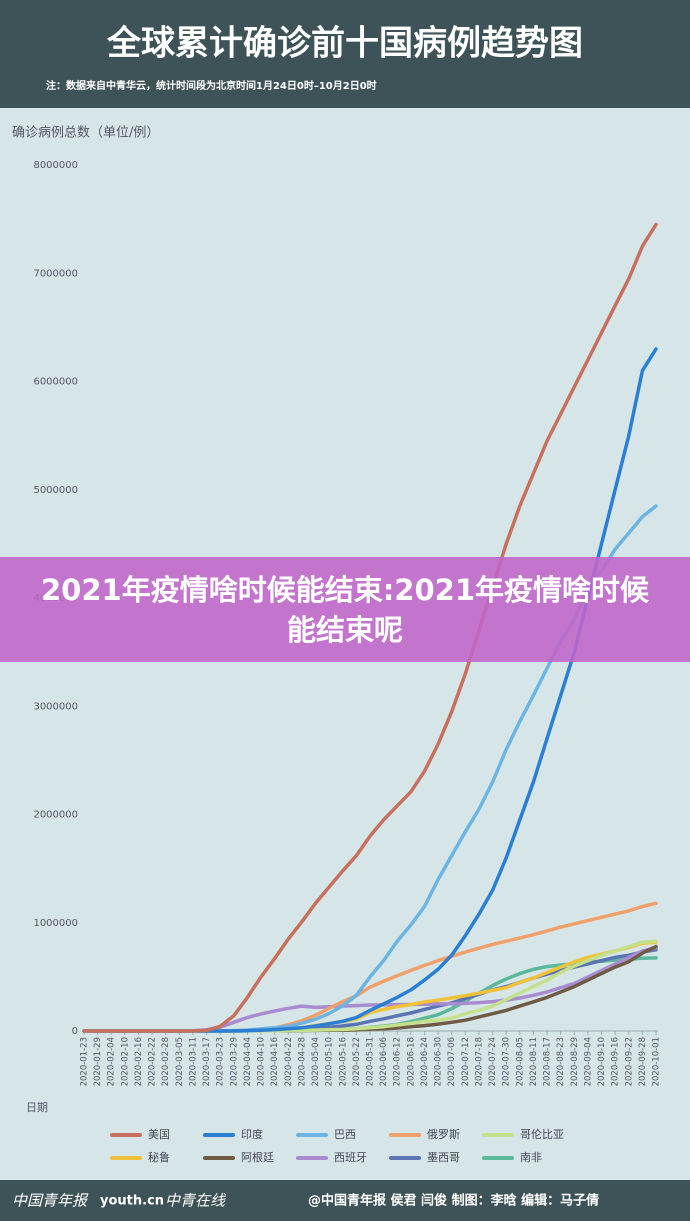 The image size is (690, 1221). What do you see at coordinates (316, 1061) in the screenshot?
I see `x-tick-label: 2020-05-04` at bounding box center [316, 1061].